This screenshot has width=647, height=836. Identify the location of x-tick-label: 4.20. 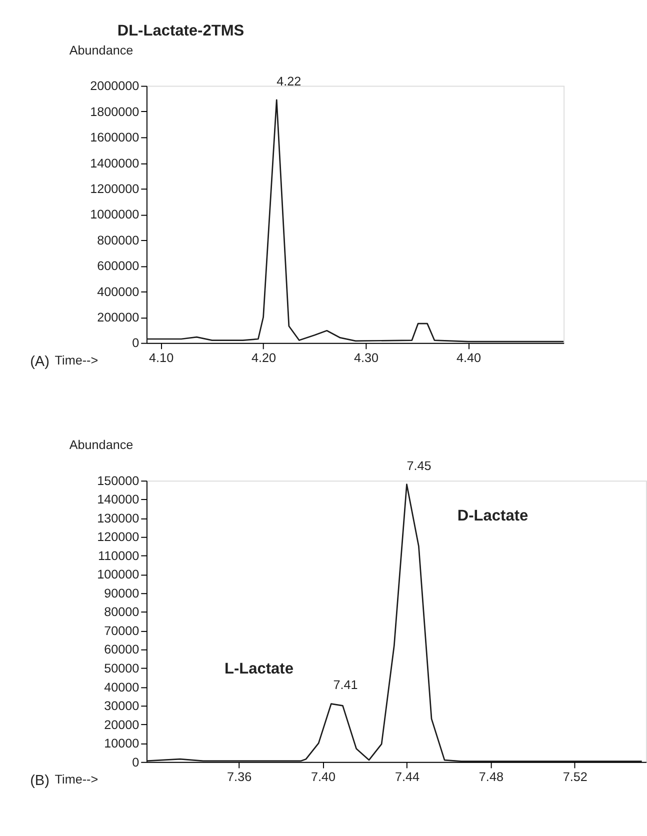
(264, 357).